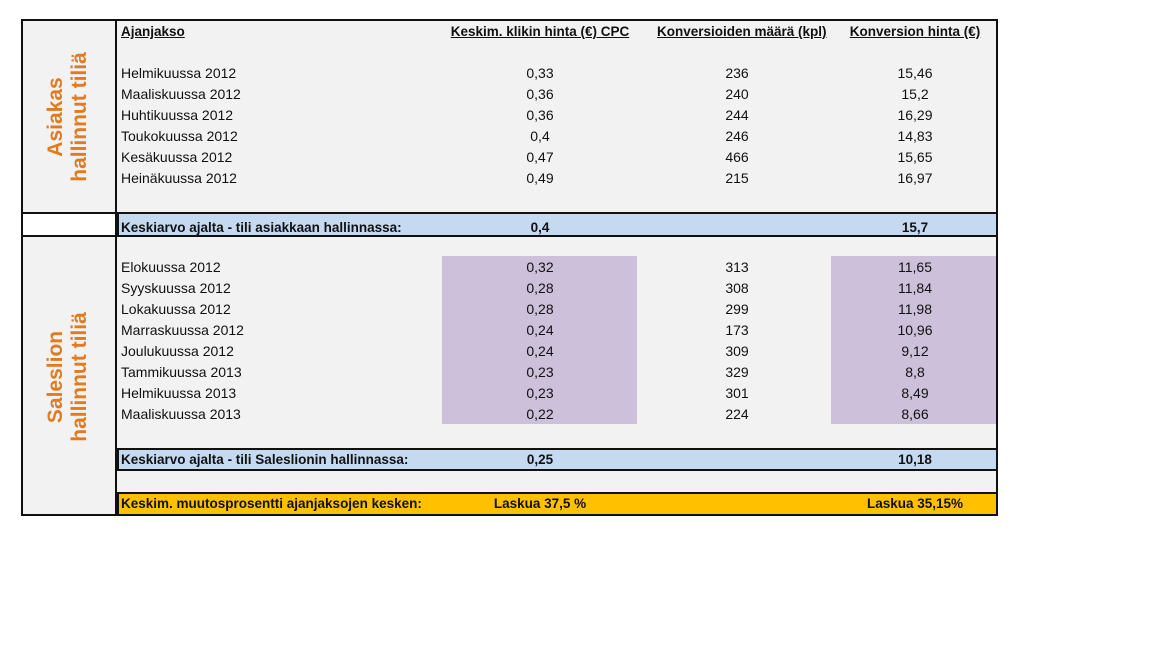 Image resolution: width=1152 pixels, height=648 pixels. Describe the element at coordinates (742, 31) in the screenshot. I see `header-conversions: Konversioiden määrä (kpl)` at that location.